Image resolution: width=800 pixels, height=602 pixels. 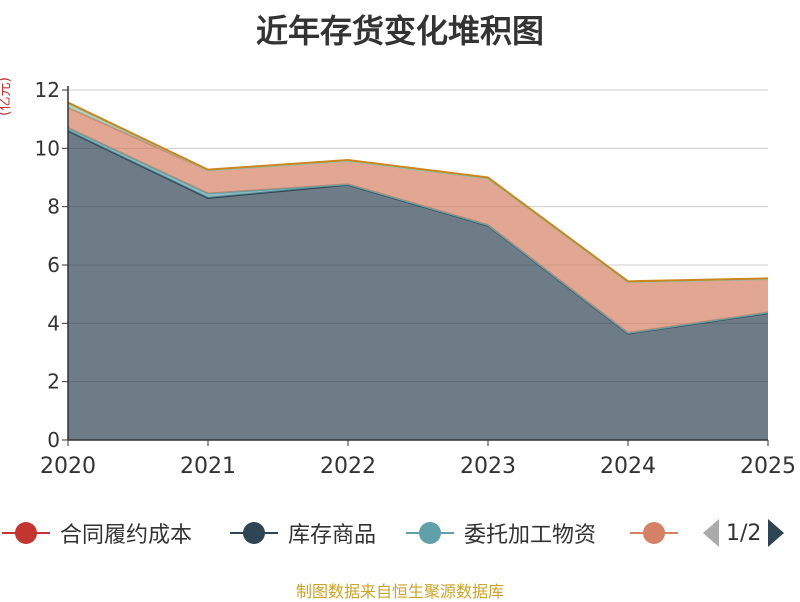 What do you see at coordinates (711, 533) in the screenshot?
I see `pager-prev-icon` at bounding box center [711, 533].